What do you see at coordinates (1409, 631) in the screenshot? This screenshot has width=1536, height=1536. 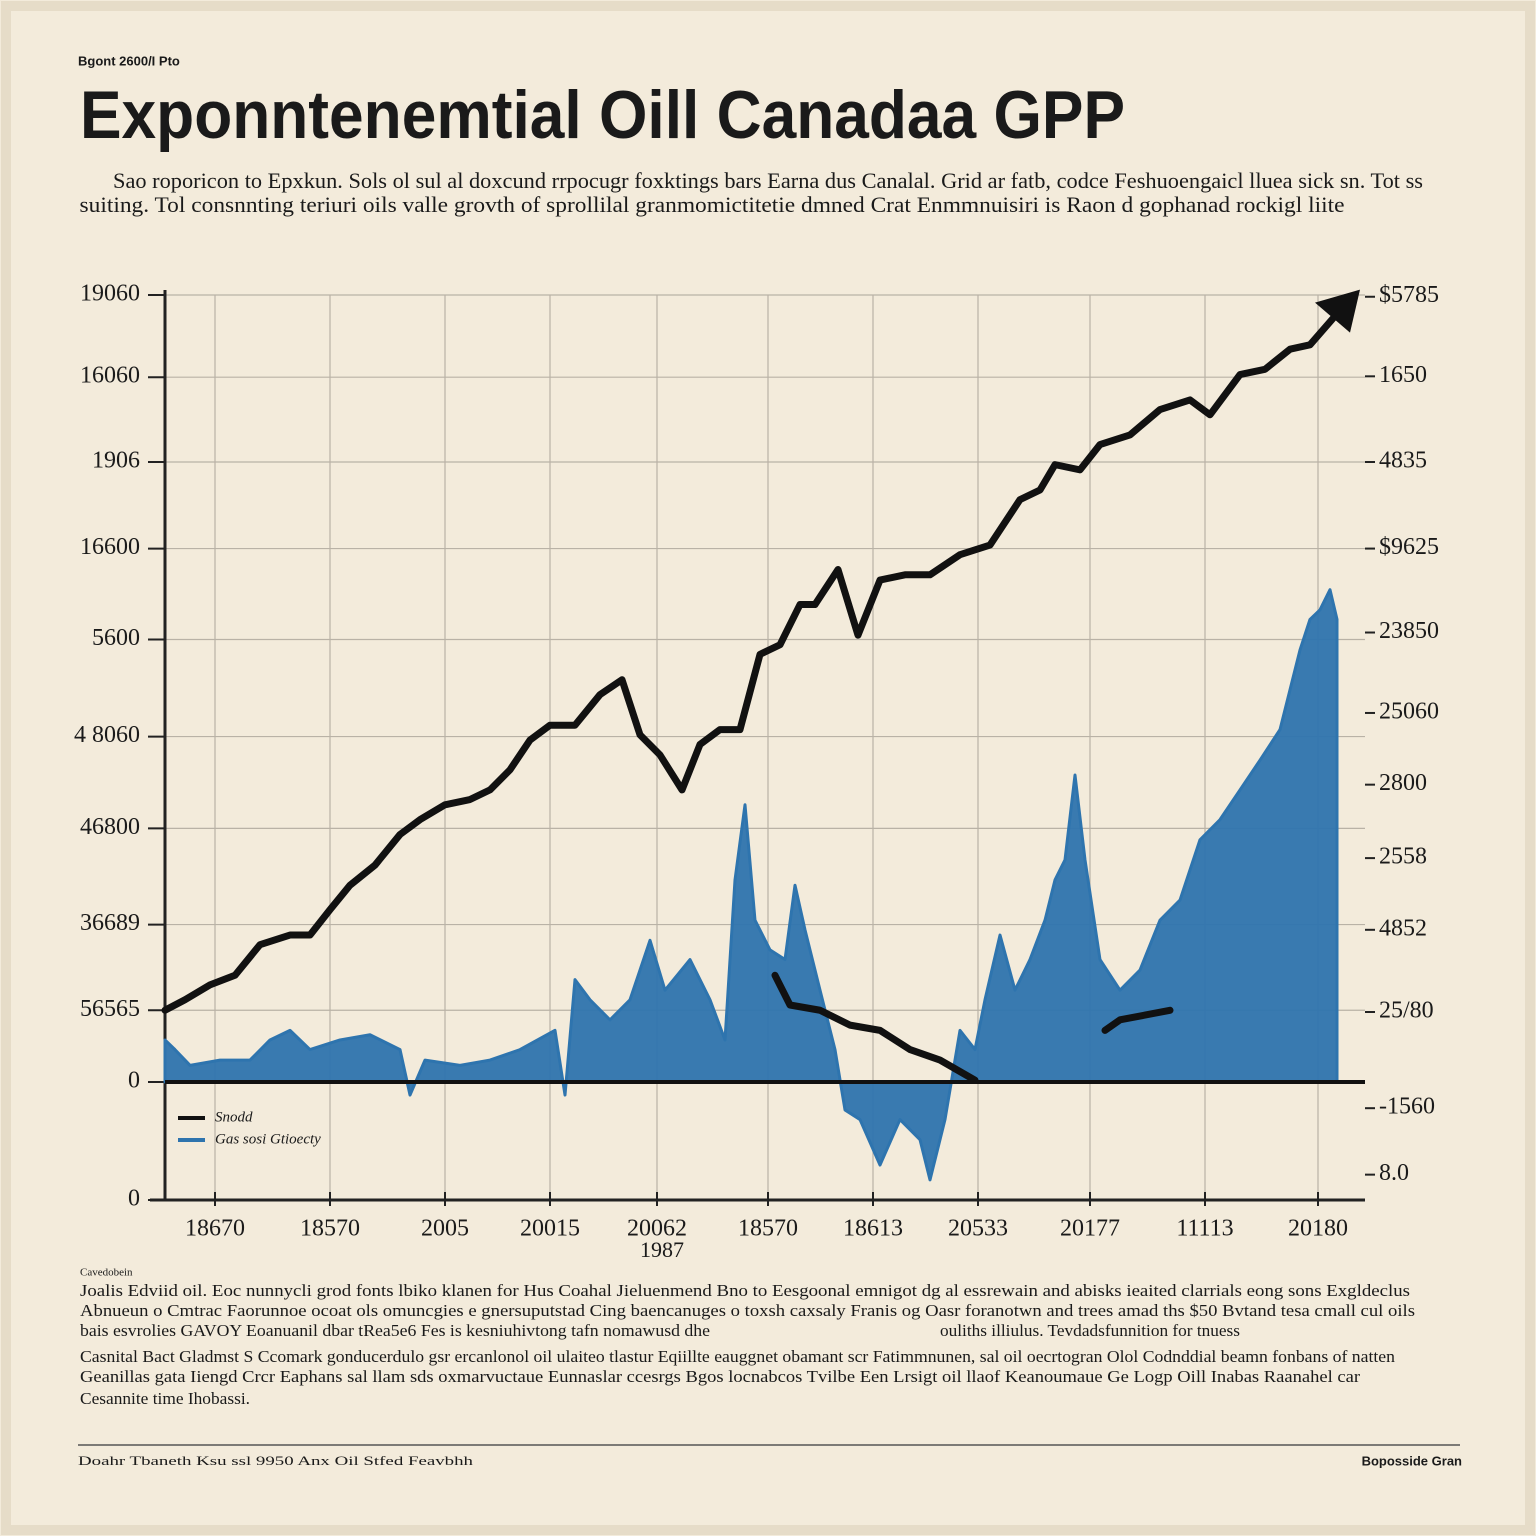 I see `y2-tick-label: 23850` at bounding box center [1409, 631].